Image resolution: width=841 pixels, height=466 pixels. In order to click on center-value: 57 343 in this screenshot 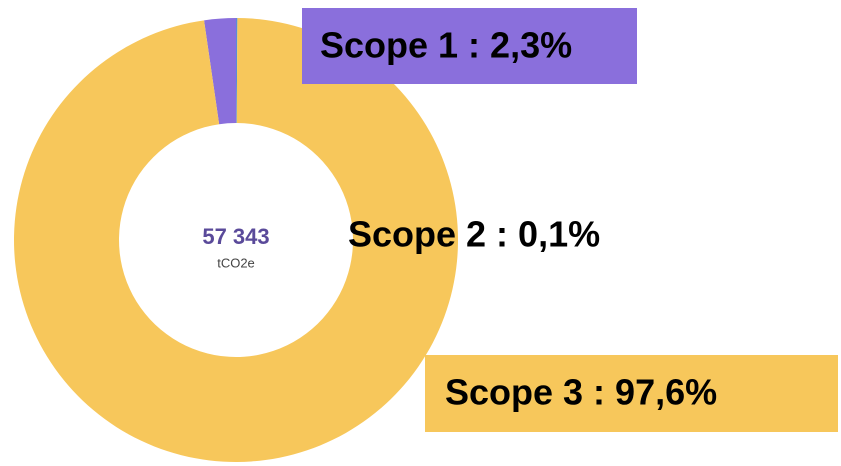, I will do `click(235, 236)`.